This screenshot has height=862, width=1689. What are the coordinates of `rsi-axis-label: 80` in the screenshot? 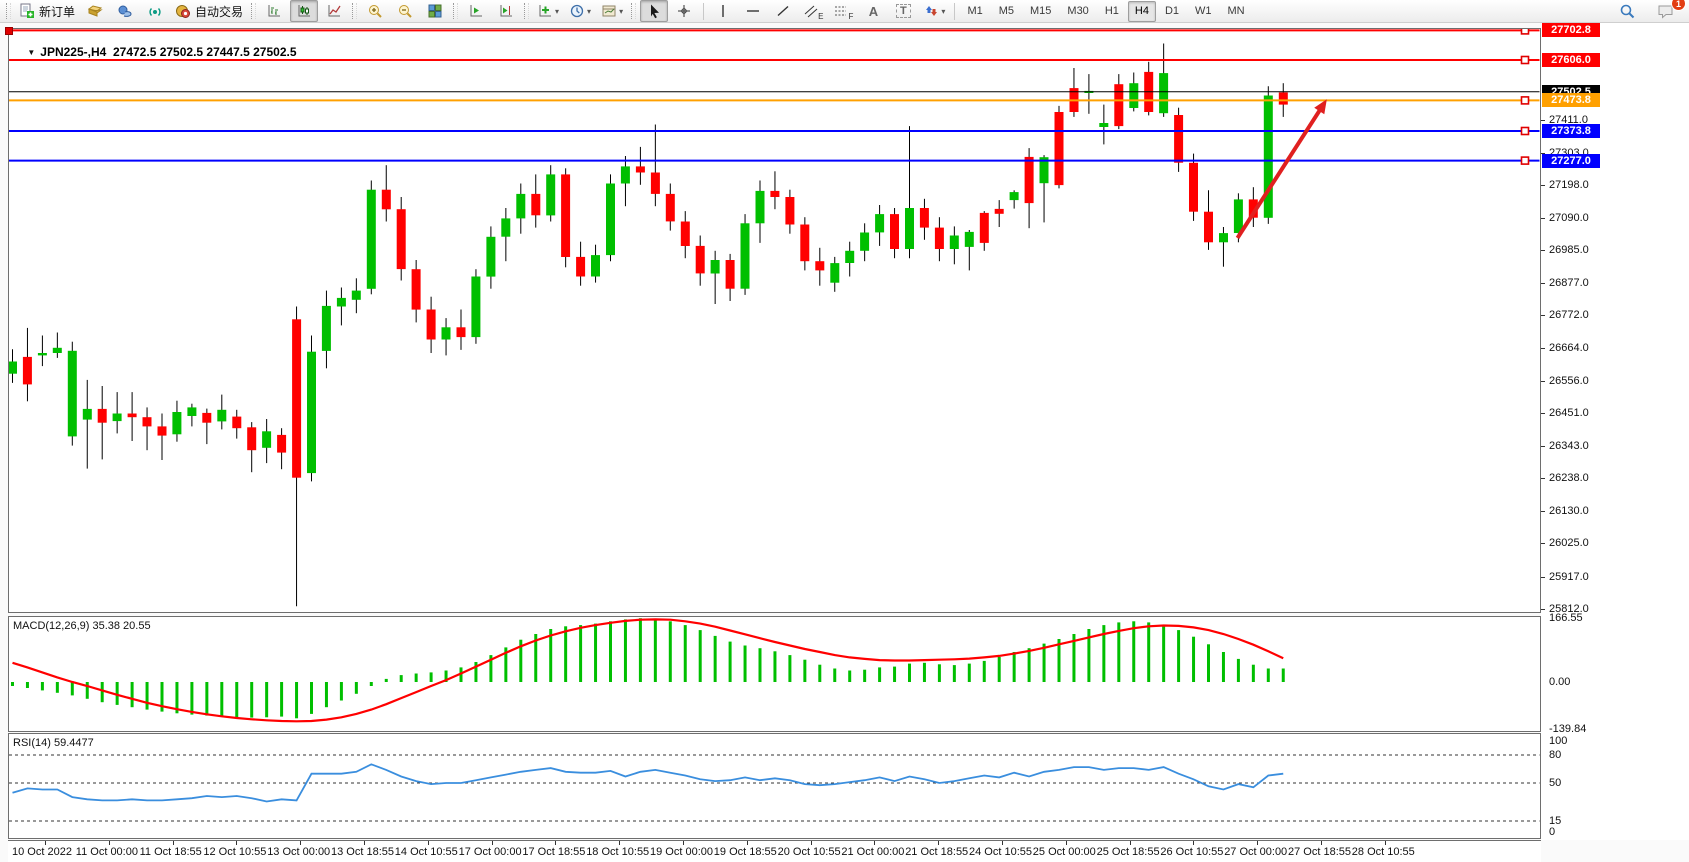 It's located at (1555, 755).